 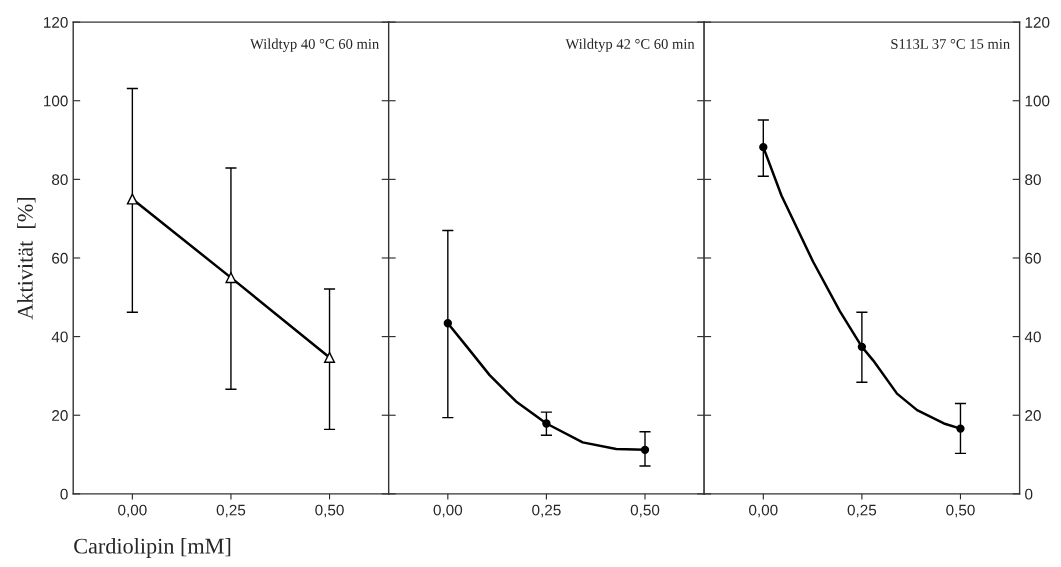 I want to click on text: Wildtyp 42 °C 60 min, so click(x=630, y=45).